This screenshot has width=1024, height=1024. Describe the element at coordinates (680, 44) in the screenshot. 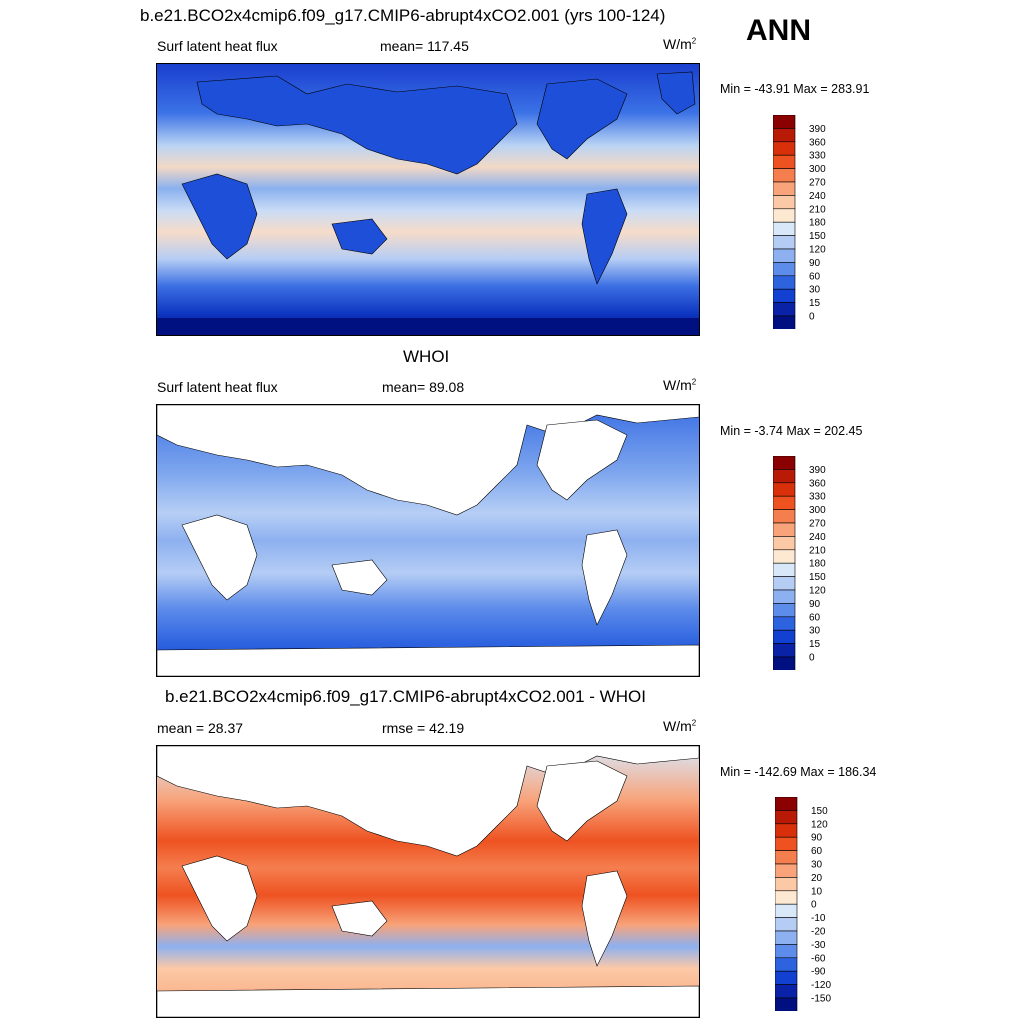

I see `units-label-model: W/m2` at that location.